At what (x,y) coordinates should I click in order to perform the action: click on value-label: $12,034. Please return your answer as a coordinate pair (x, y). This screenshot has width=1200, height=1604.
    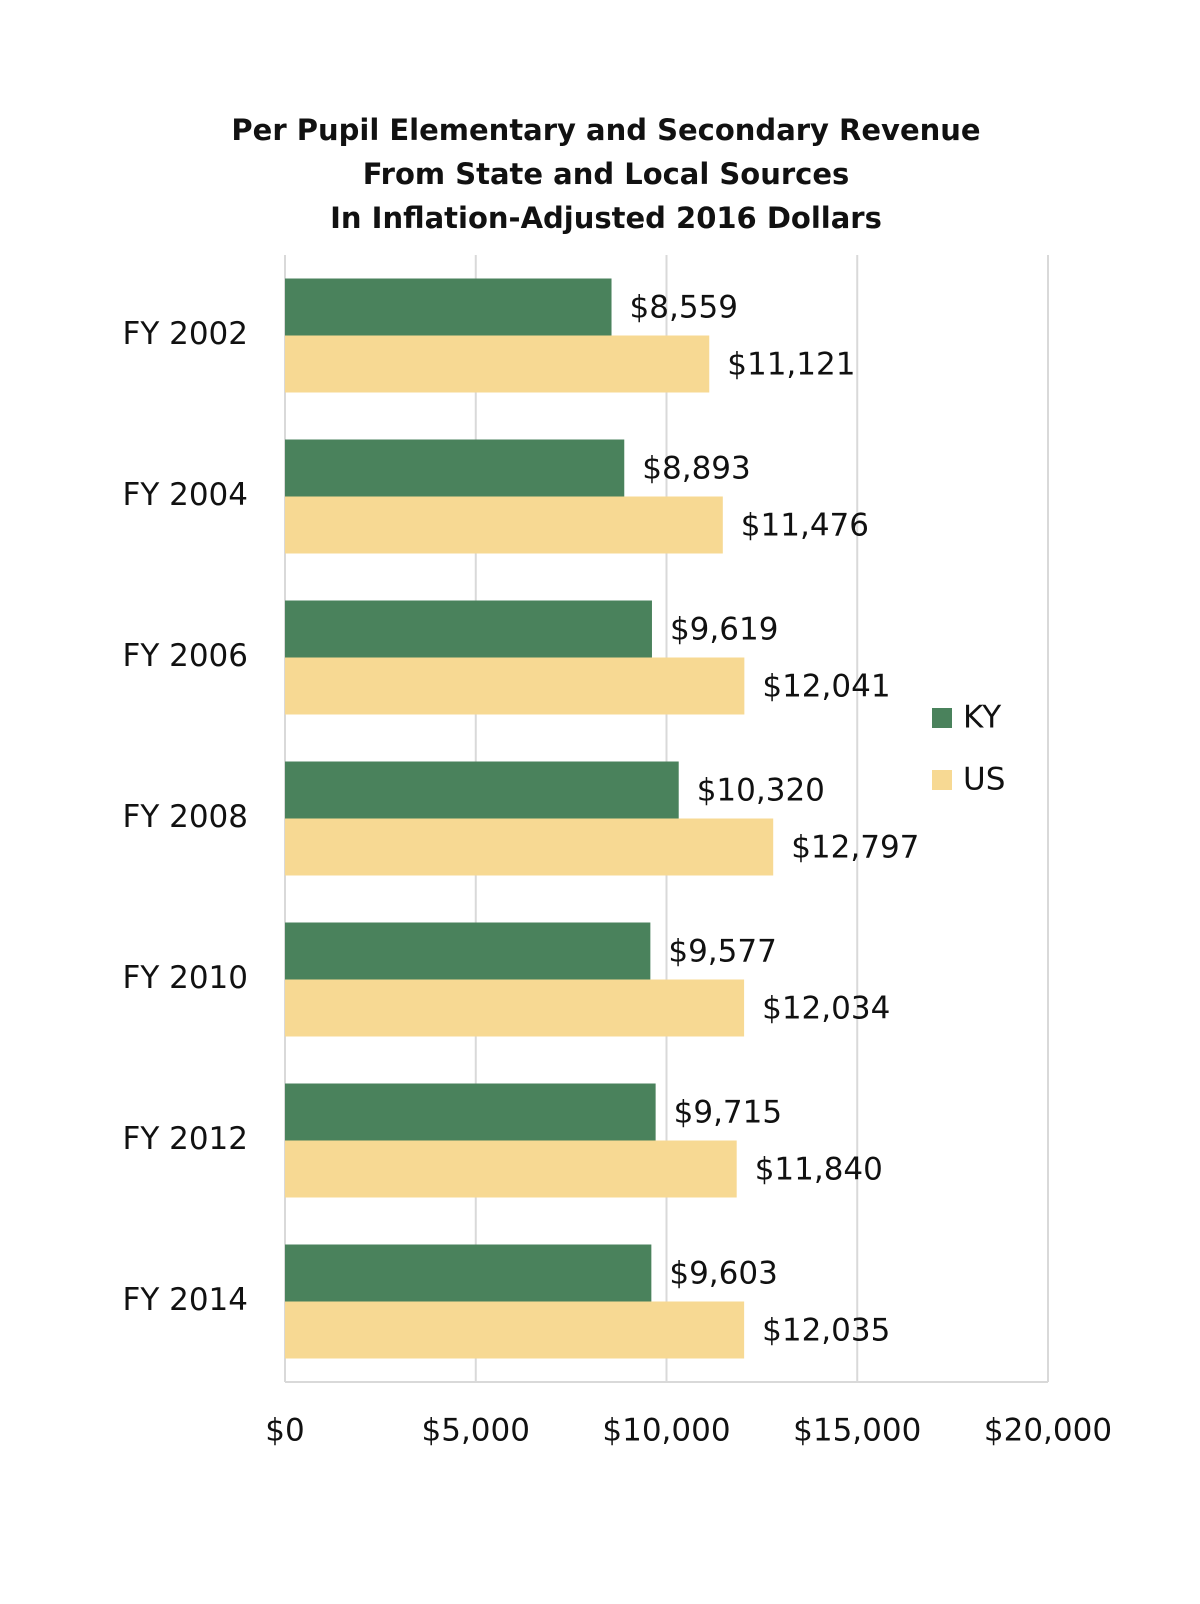
    Looking at the image, I should click on (826, 1009).